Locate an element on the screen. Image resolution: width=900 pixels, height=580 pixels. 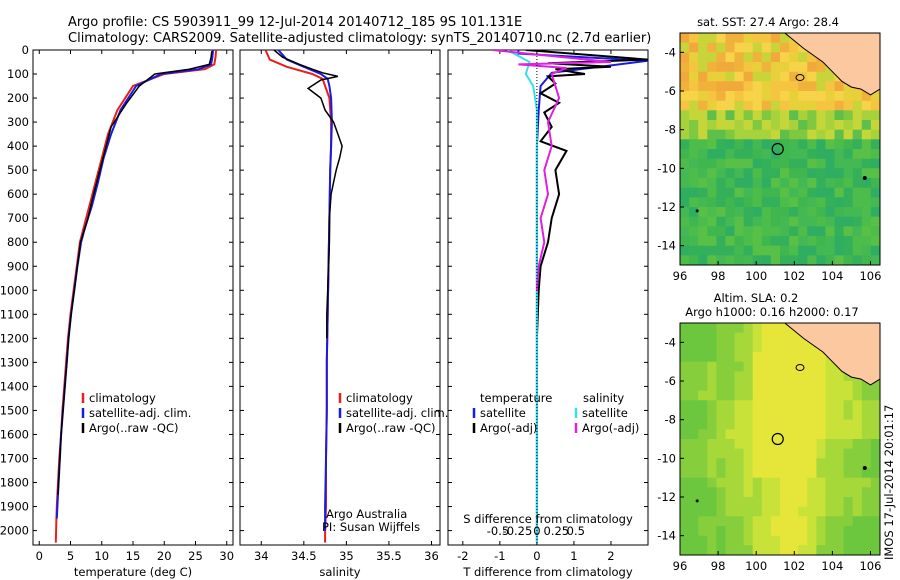
depth-tick-label: 500 is located at coordinates (18, 170).